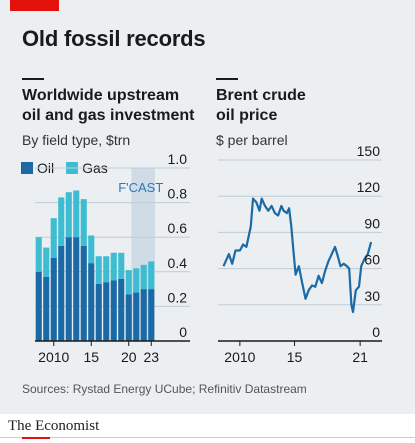 Image resolution: width=415 pixels, height=443 pixels. What do you see at coordinates (252, 140) in the screenshot?
I see `right-panel-subtitle: $ per barrel` at bounding box center [252, 140].